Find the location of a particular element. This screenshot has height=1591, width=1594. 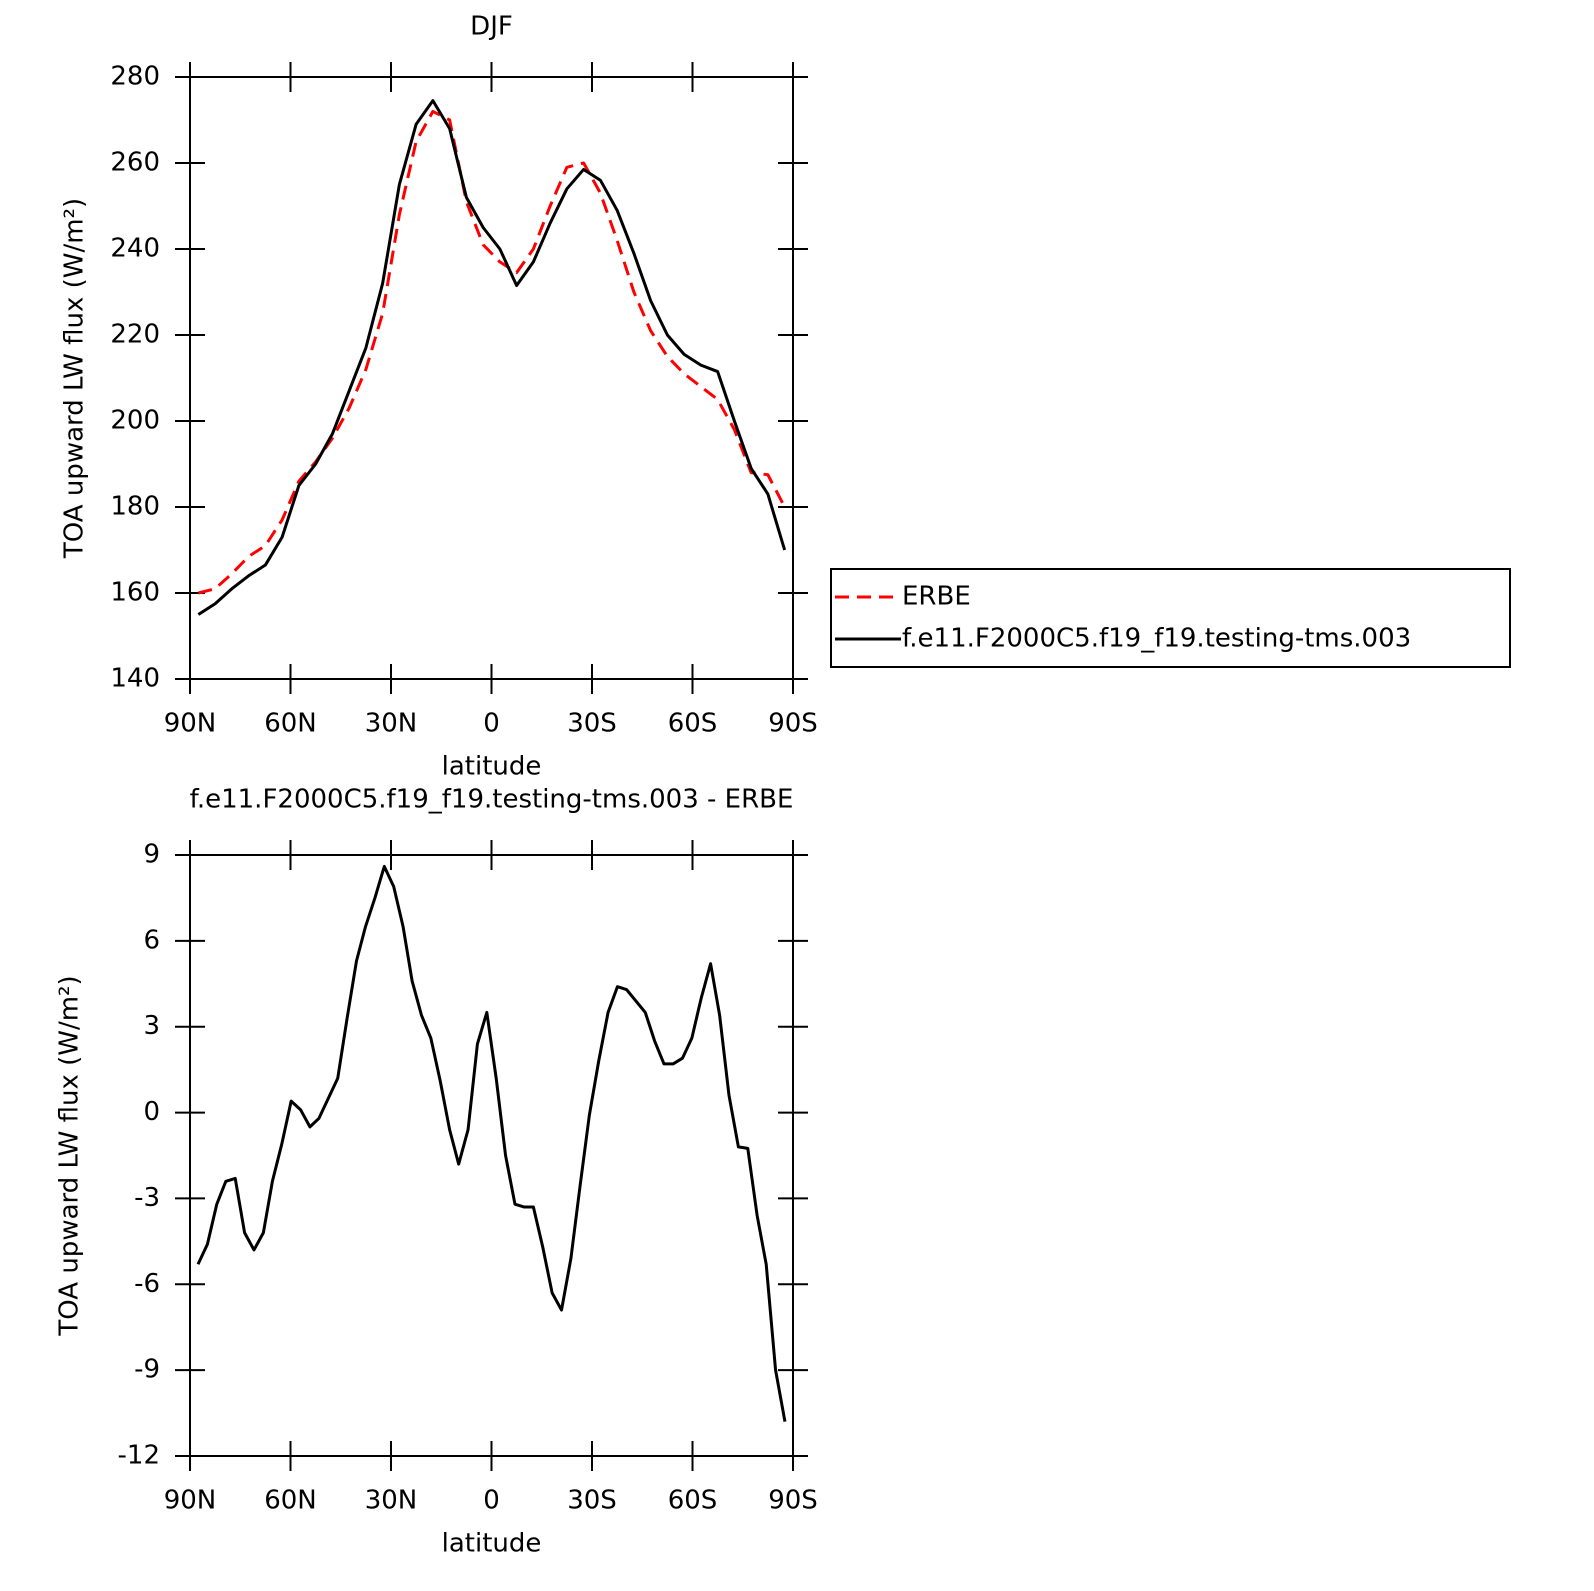

legend-label: ERBE is located at coordinates (936, 597).